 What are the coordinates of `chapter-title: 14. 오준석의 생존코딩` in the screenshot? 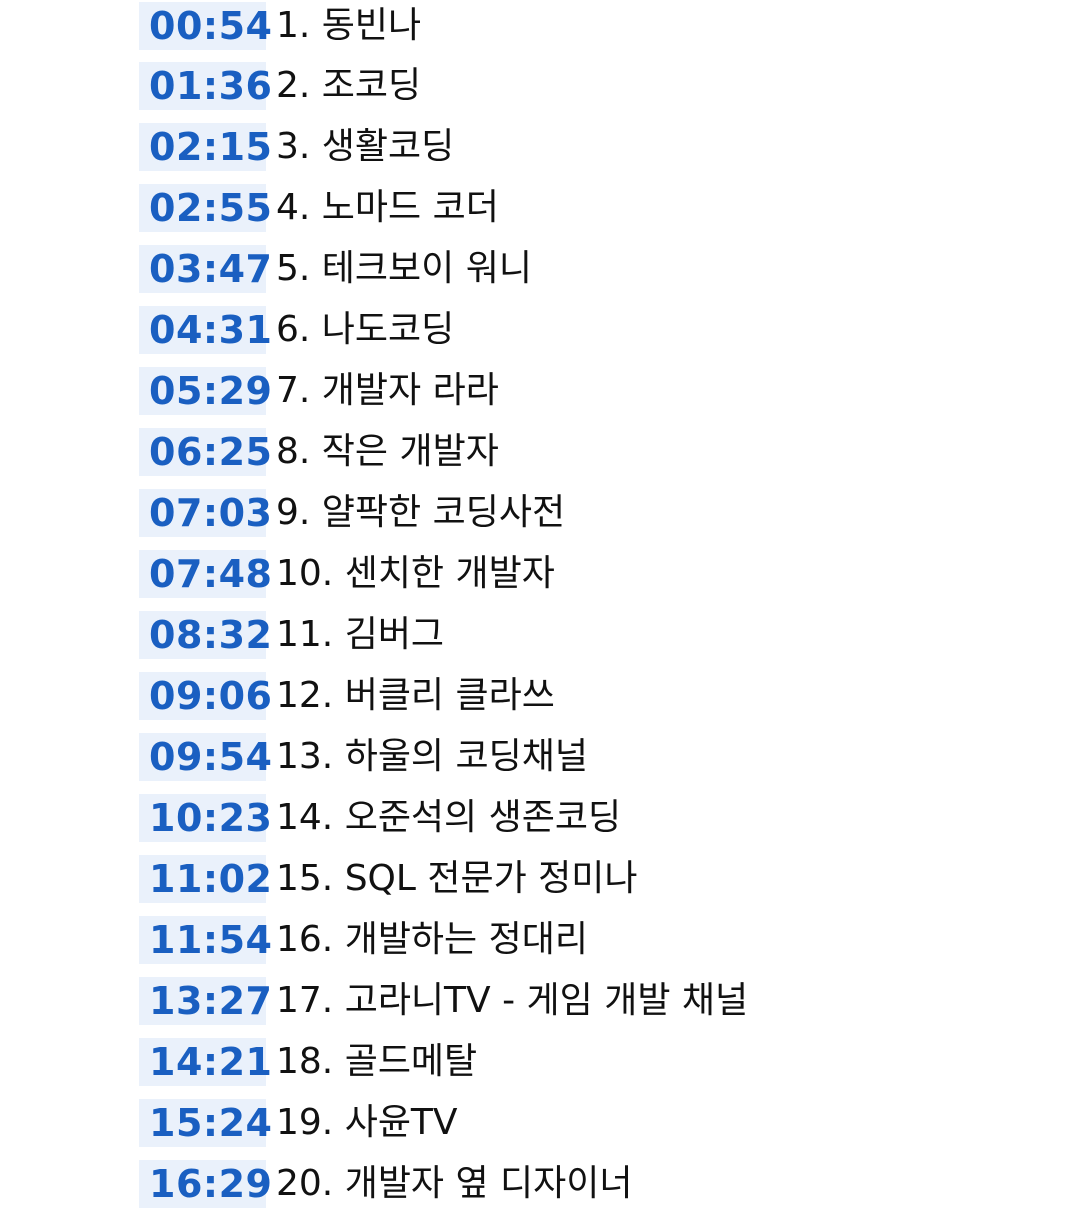 It's located at (449, 817).